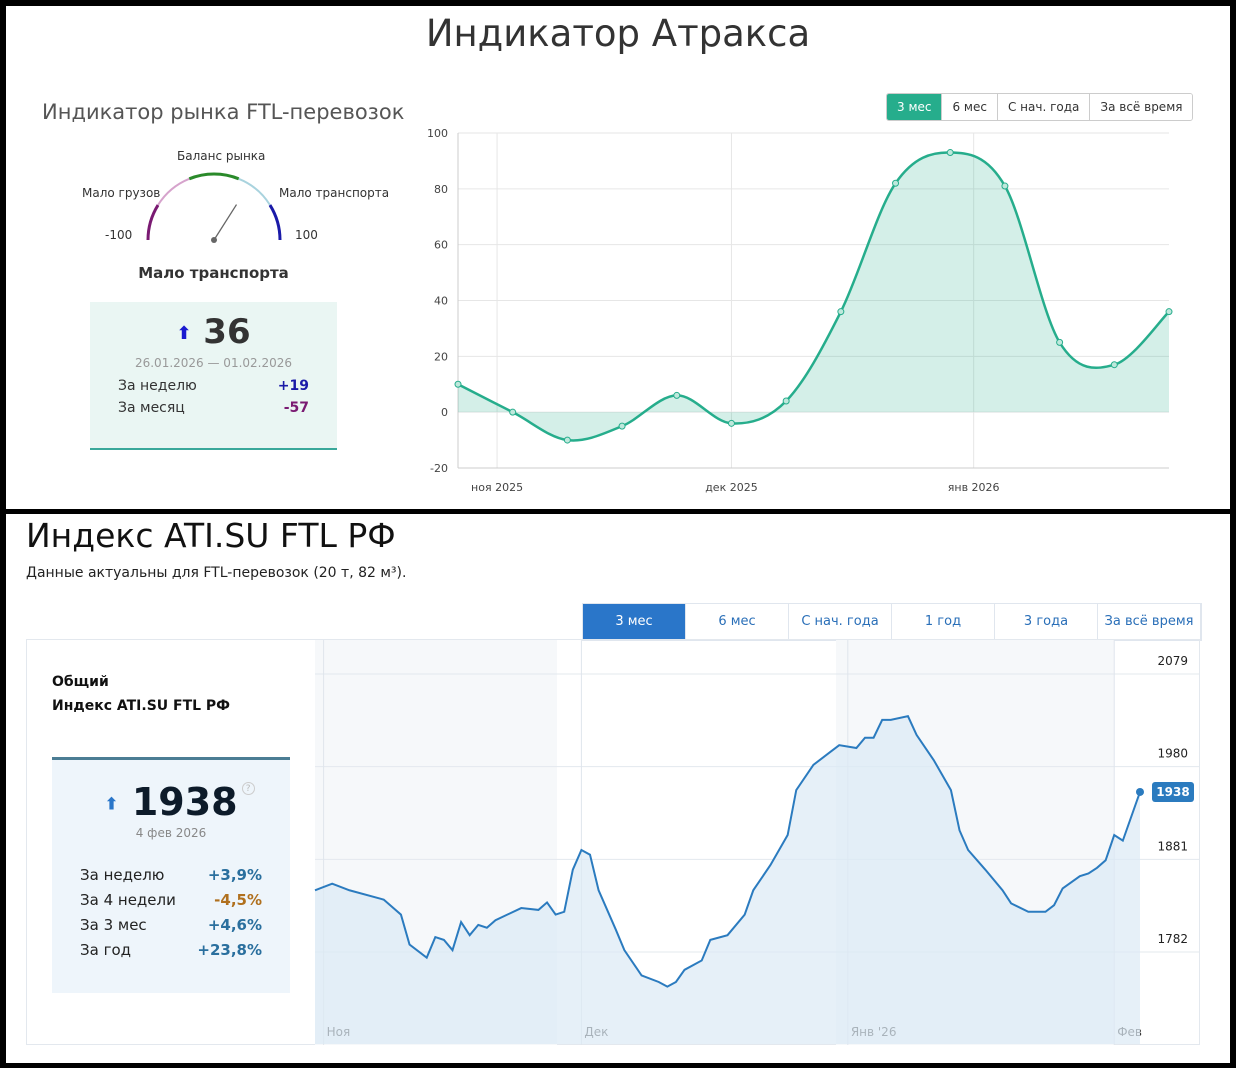 The height and width of the screenshot is (1068, 1236). What do you see at coordinates (618, 33) in the screenshot?
I see `page-title: Индикатор Атракса` at bounding box center [618, 33].